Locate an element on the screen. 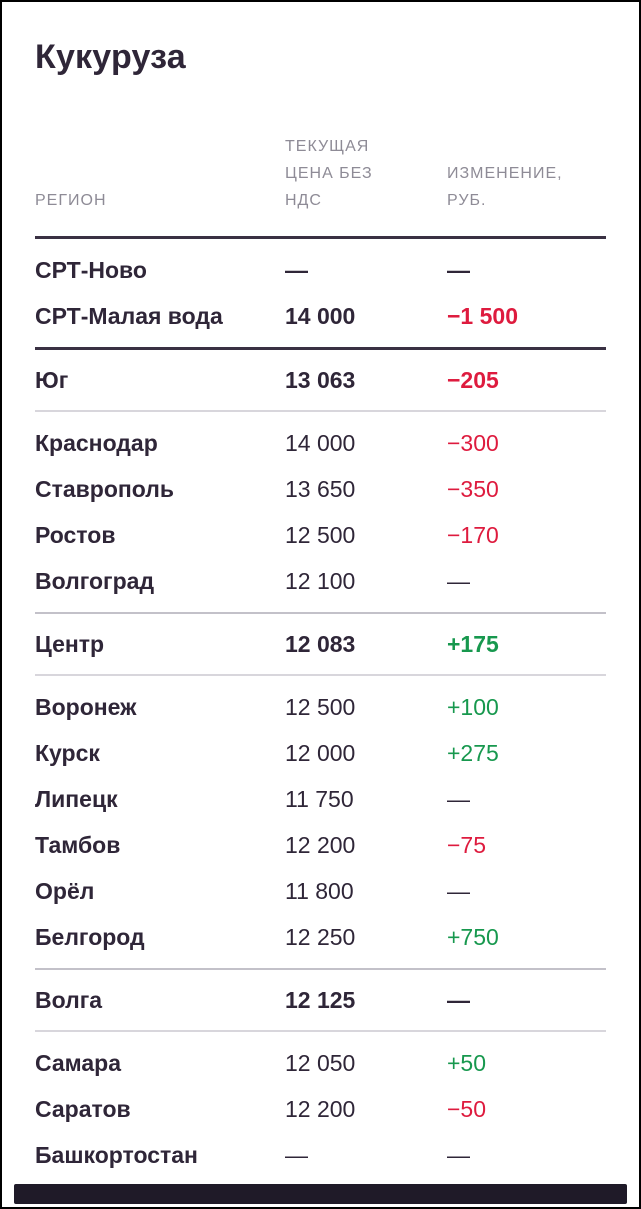 This screenshot has height=1209, width=641. region-cell: Орёл is located at coordinates (65, 890).